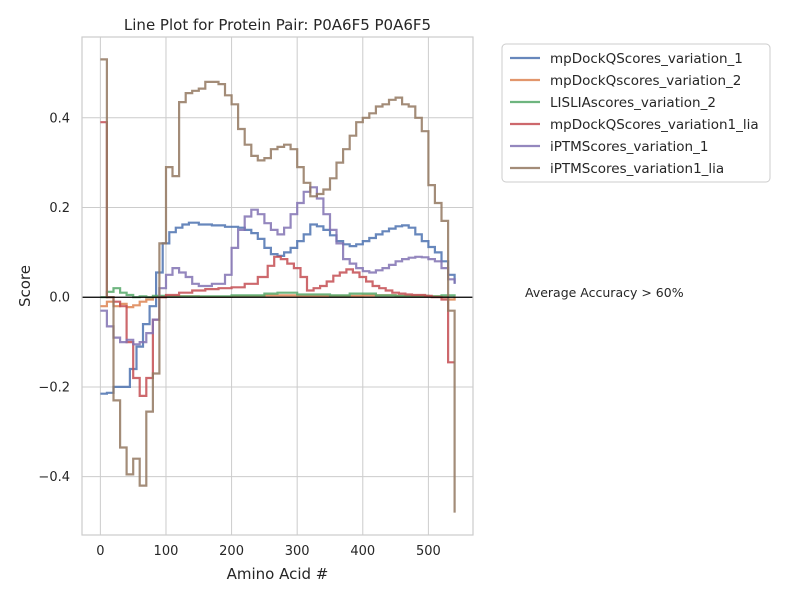 The image size is (800, 600). Describe the element at coordinates (645, 81) in the screenshot. I see `legend-label: mpDockQscores_variation_2` at that location.